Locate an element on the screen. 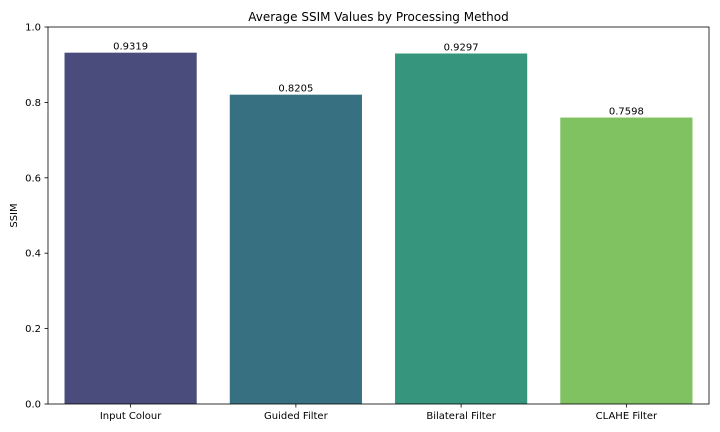 The image size is (720, 432). data-label: 0.9297 is located at coordinates (461, 48).